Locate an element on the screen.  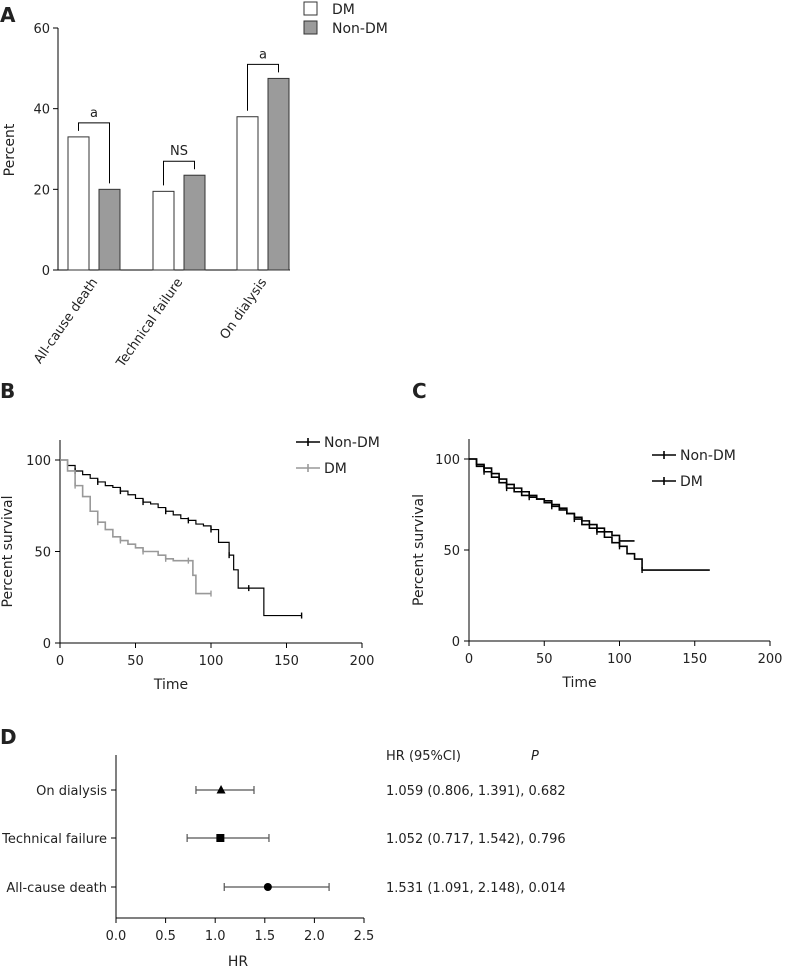
panel-letter-c: C is located at coordinates (419, 391).